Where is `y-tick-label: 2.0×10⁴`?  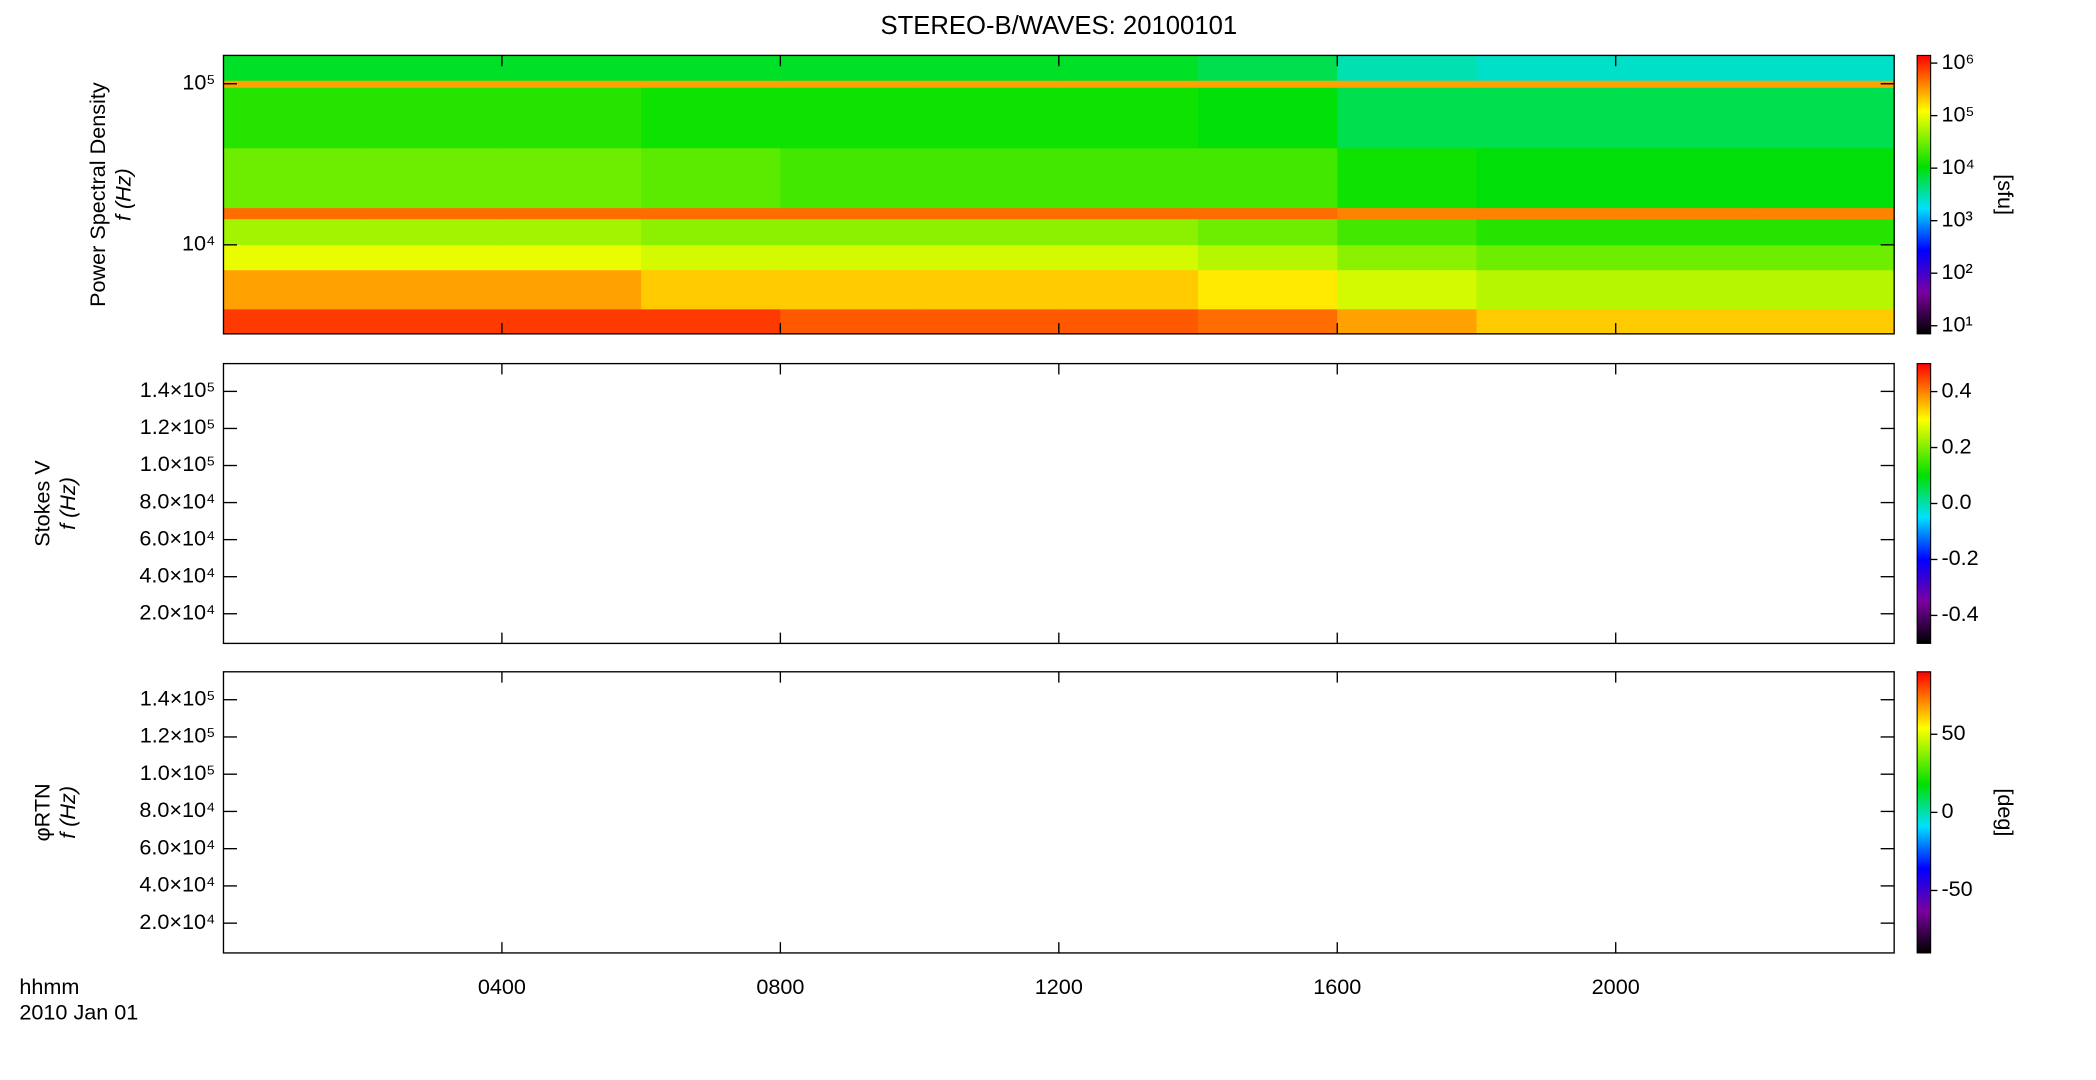 y-tick-label: 2.0×10⁴ is located at coordinates (177, 611).